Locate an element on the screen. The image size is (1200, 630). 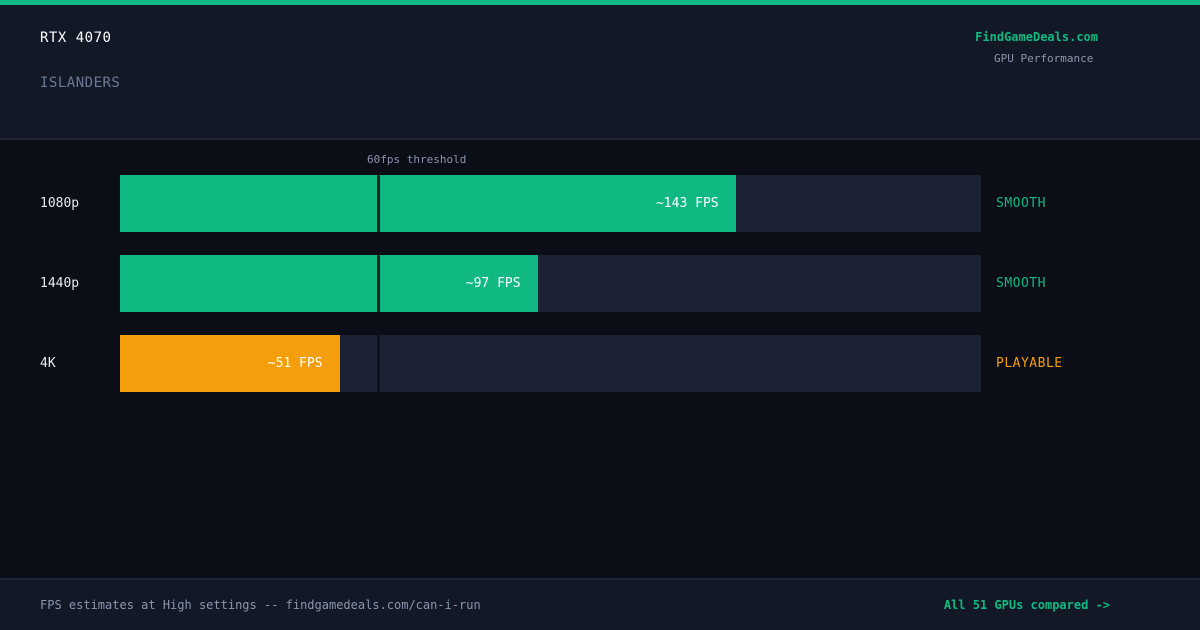
resolution-label: 1440p is located at coordinates (60, 283).